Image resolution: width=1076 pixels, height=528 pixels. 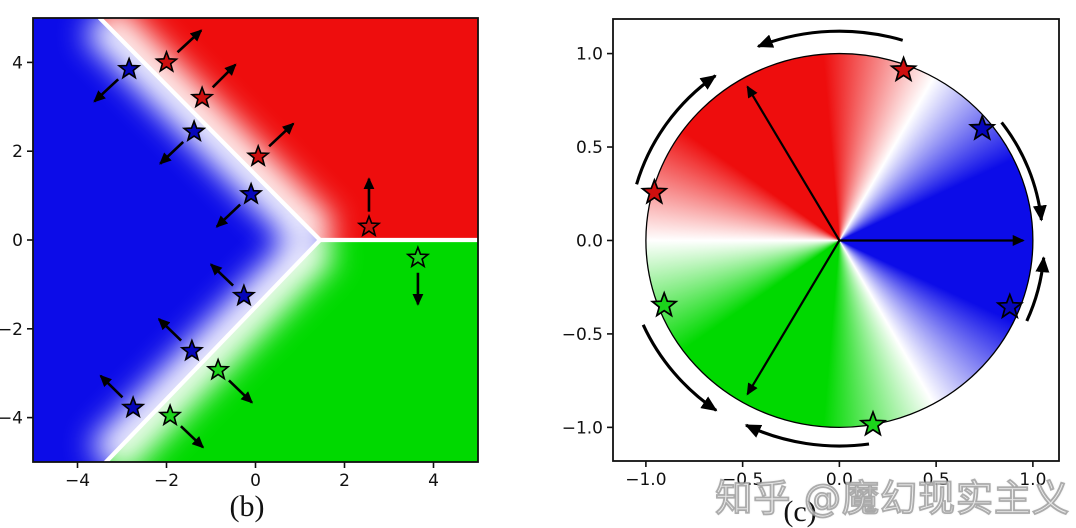 I want to click on prototype-arrow-green, so click(x=793, y=317).